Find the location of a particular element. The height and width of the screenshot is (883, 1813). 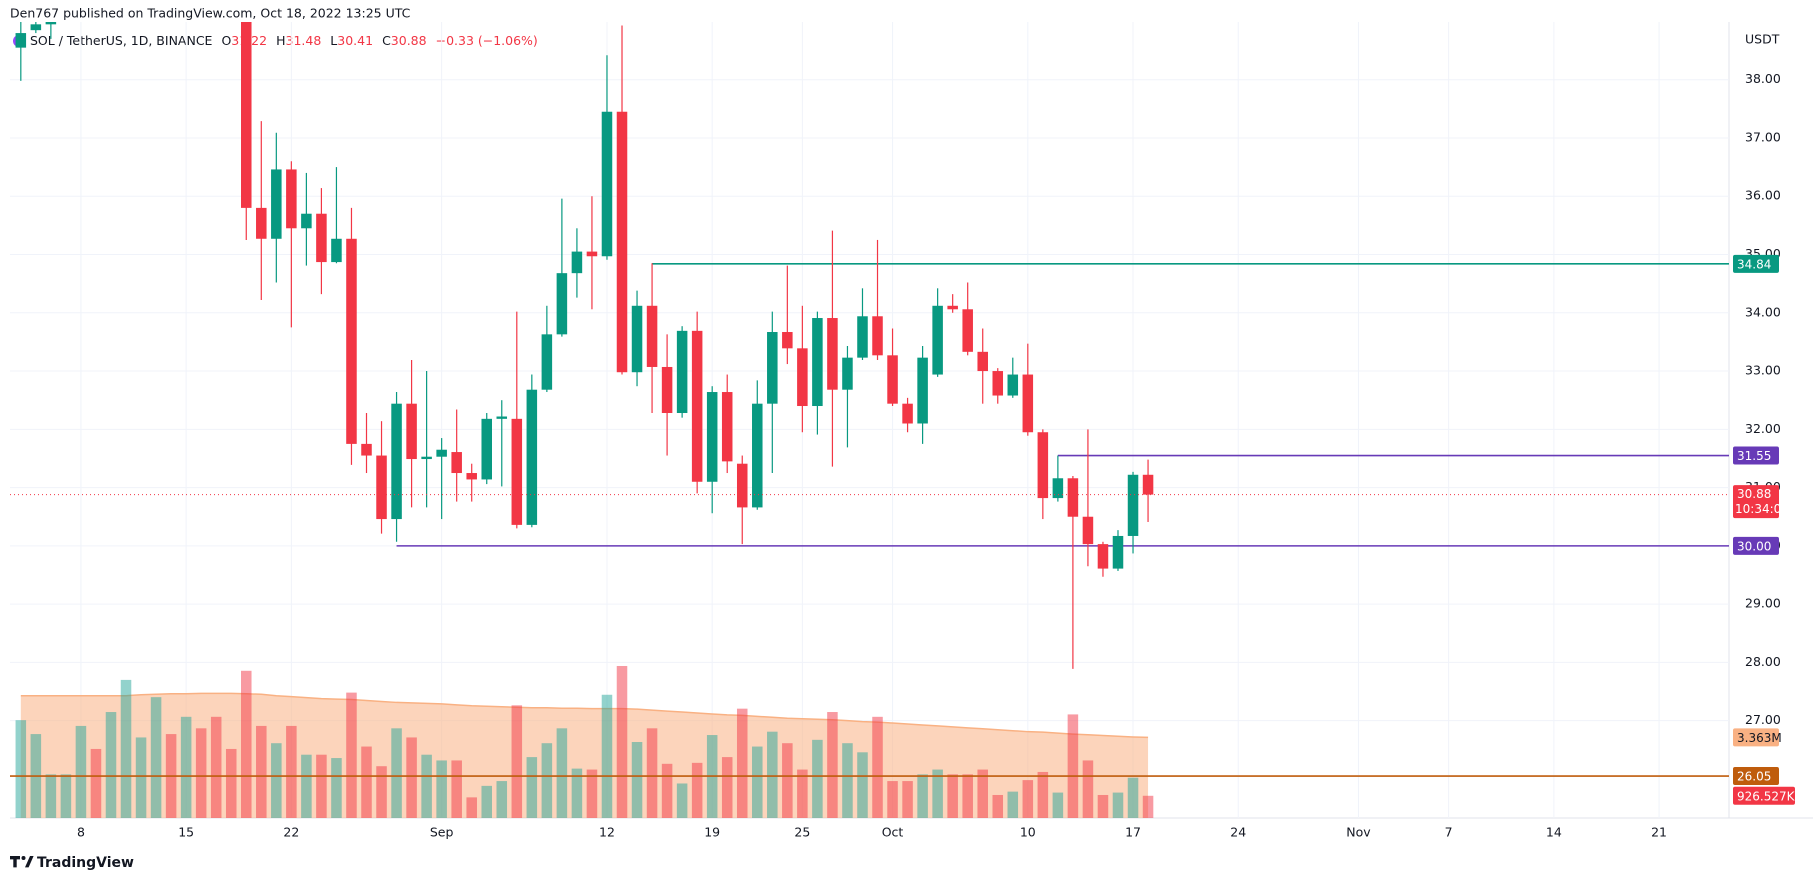

brand-name: TradingView is located at coordinates (85, 863).